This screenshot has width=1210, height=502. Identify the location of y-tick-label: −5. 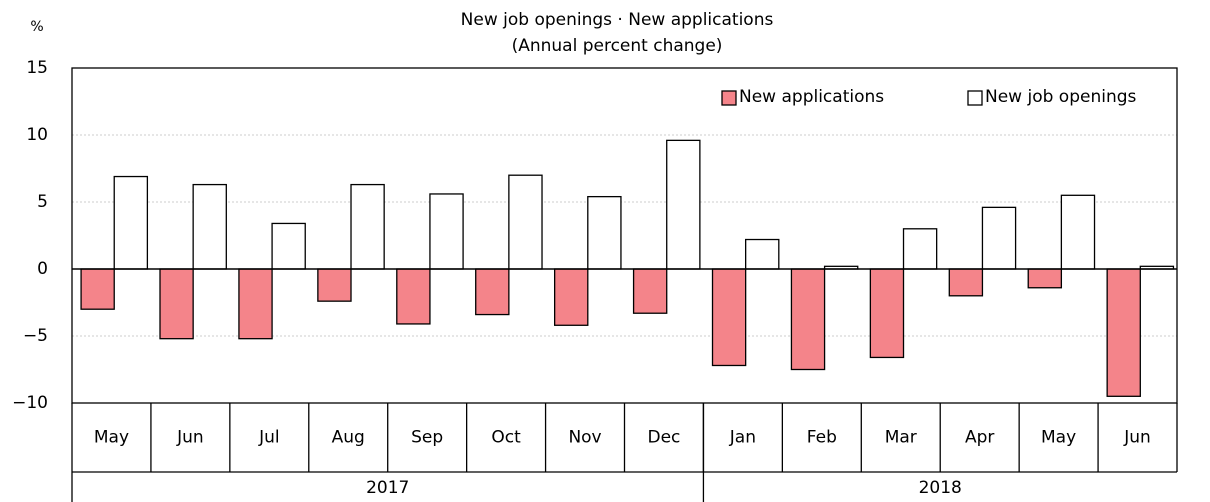
(35, 336).